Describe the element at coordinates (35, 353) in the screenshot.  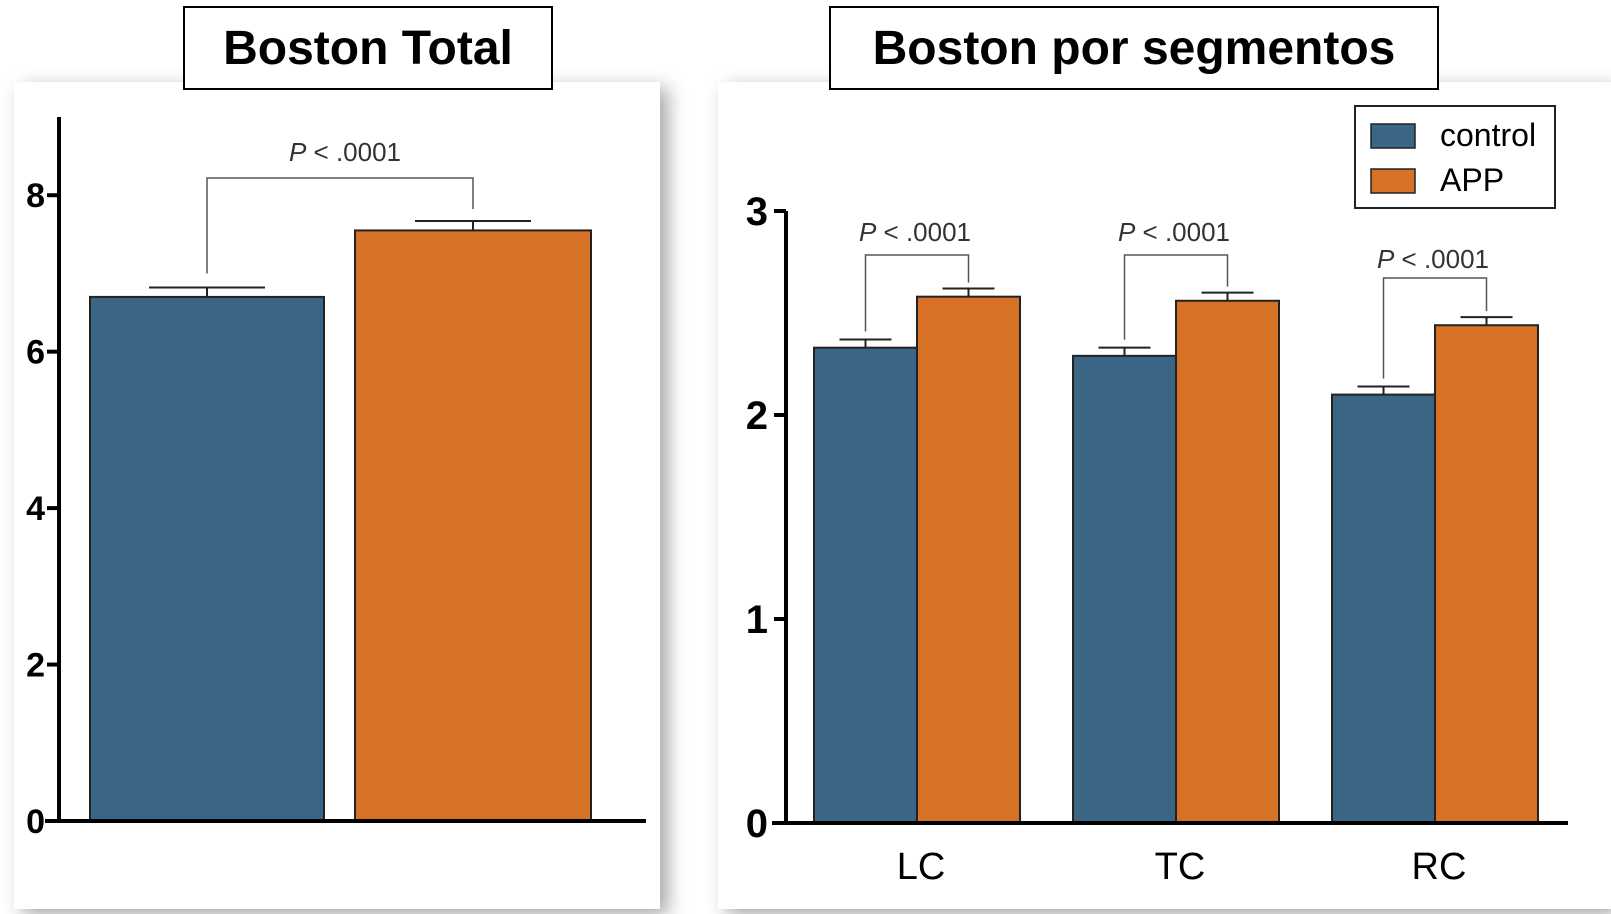
I see `y-tick-label: 6` at that location.